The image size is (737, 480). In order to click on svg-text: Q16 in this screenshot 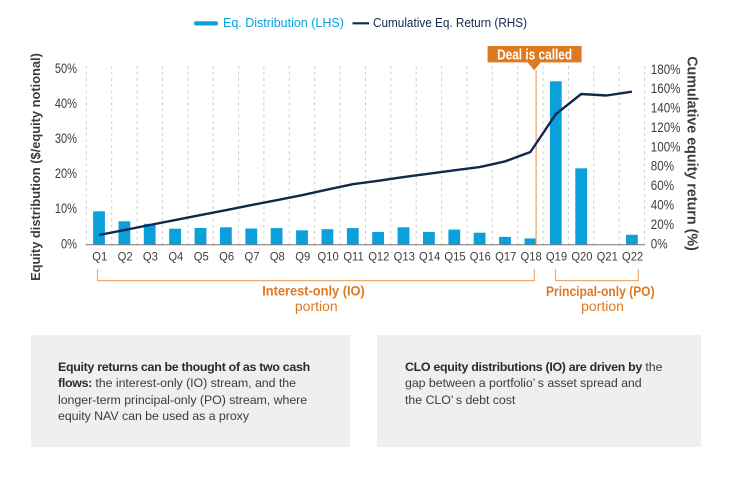, I will do `click(481, 256)`.